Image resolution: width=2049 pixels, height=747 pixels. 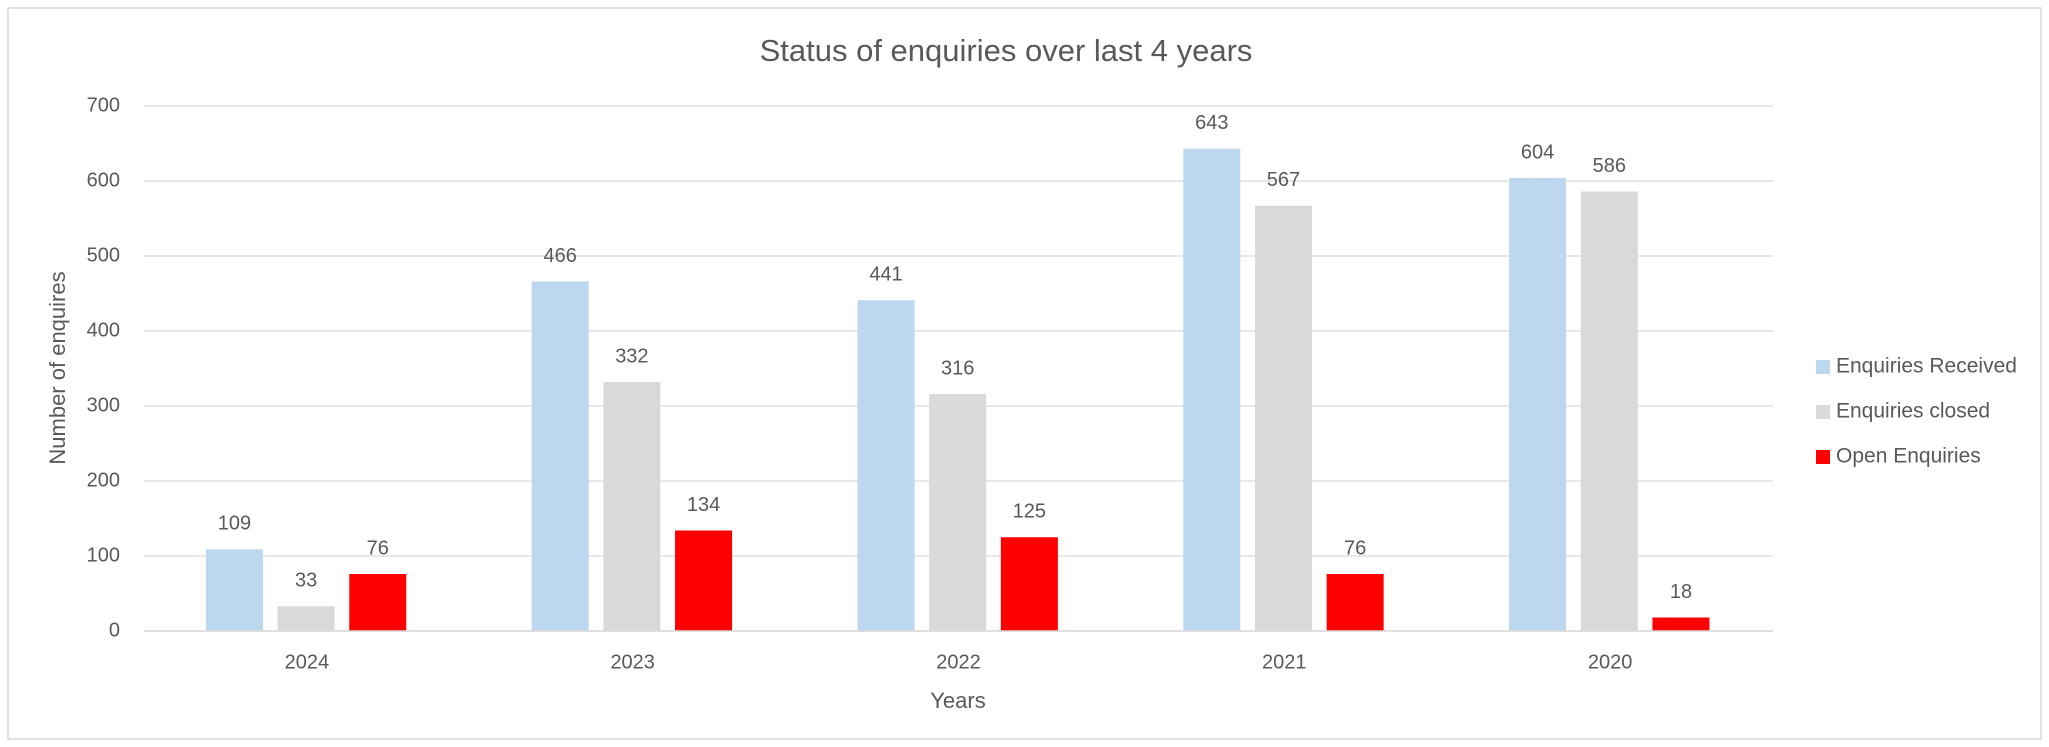 What do you see at coordinates (103, 255) in the screenshot?
I see `y-tick-label: 500` at bounding box center [103, 255].